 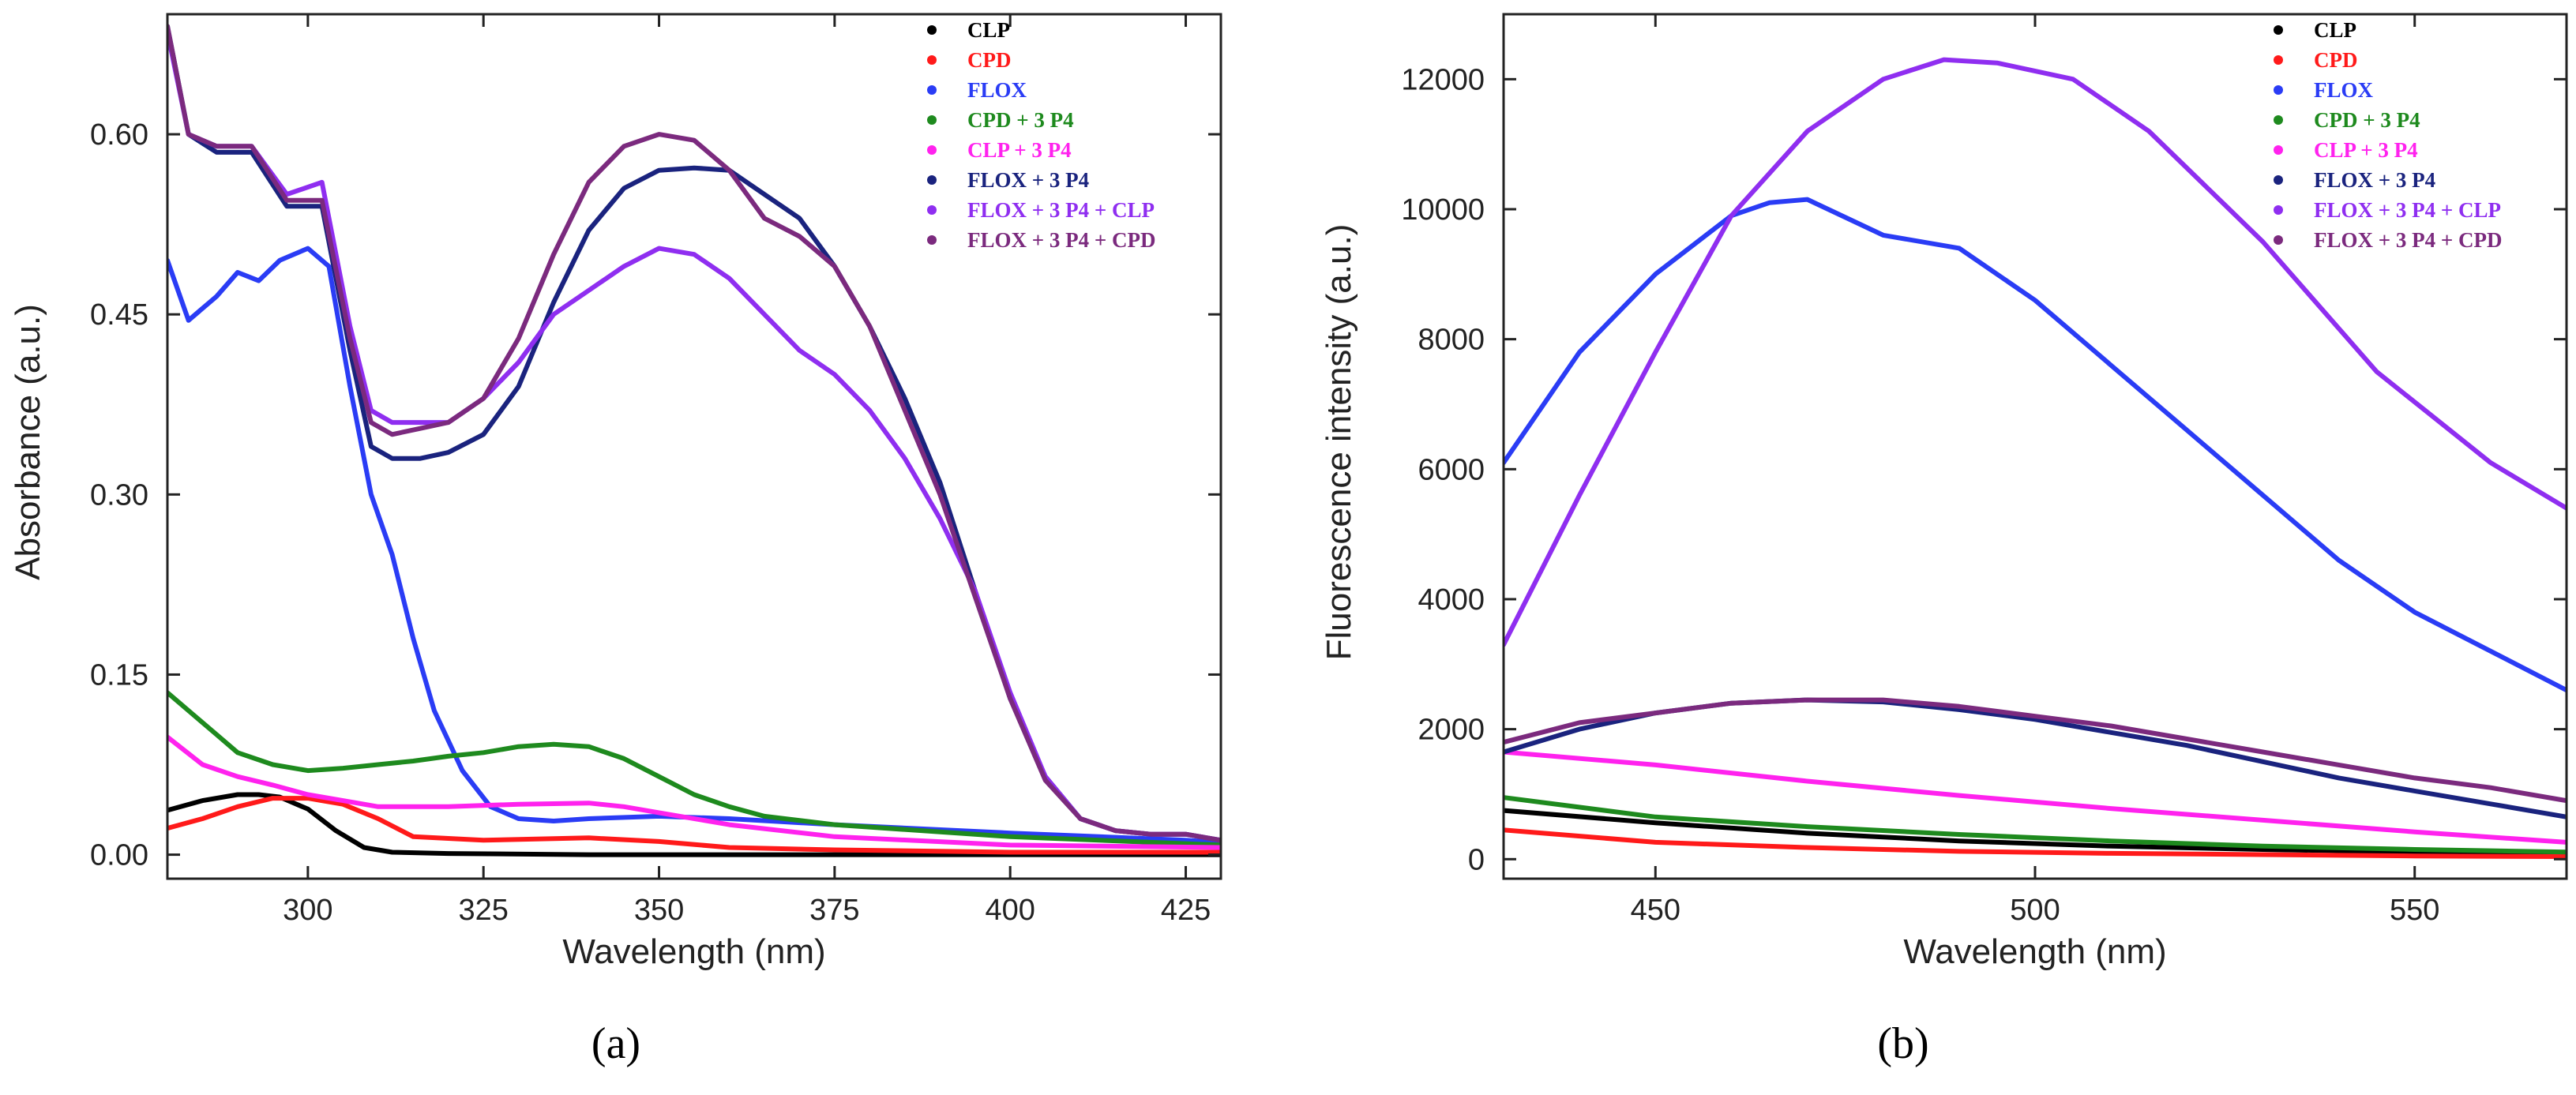 I want to click on panel-label: (a), so click(x=615, y=1043).